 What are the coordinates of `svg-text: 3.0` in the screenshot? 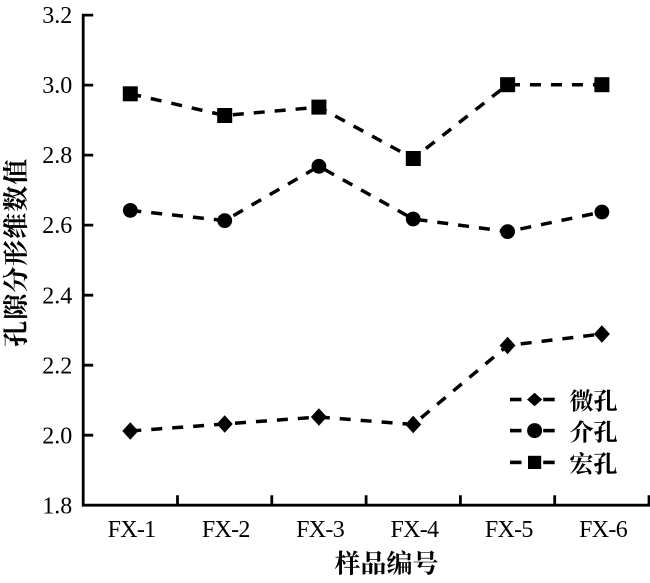 It's located at (57, 86).